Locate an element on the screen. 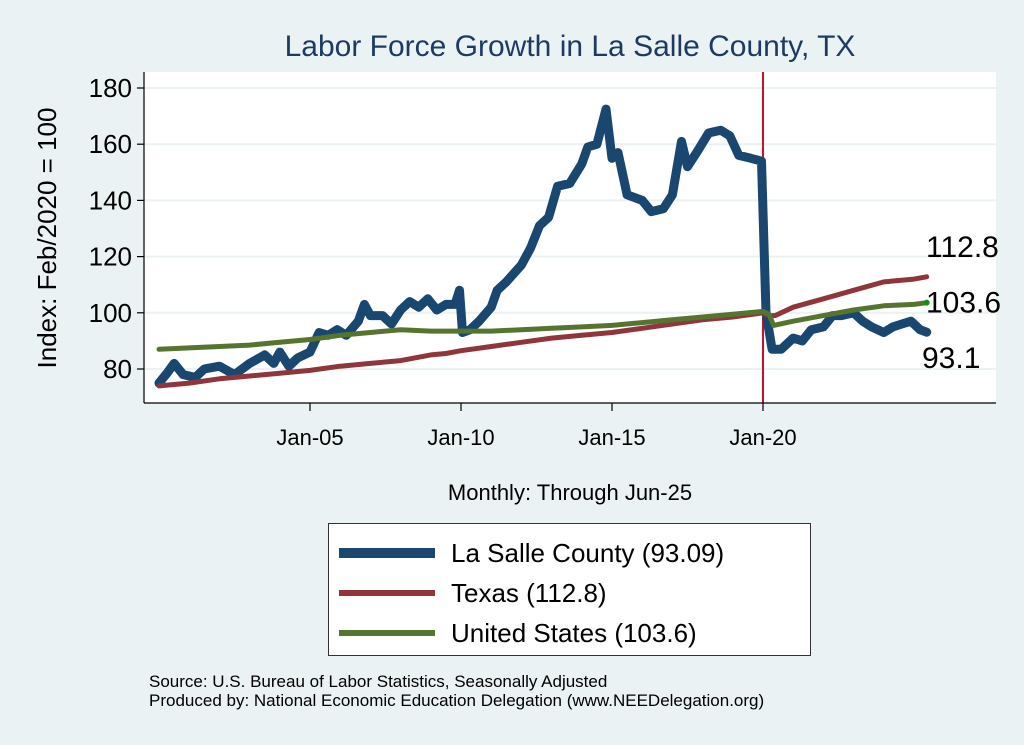 Image resolution: width=1024 pixels, height=745 pixels. y-tick-label: 140 is located at coordinates (110, 200).